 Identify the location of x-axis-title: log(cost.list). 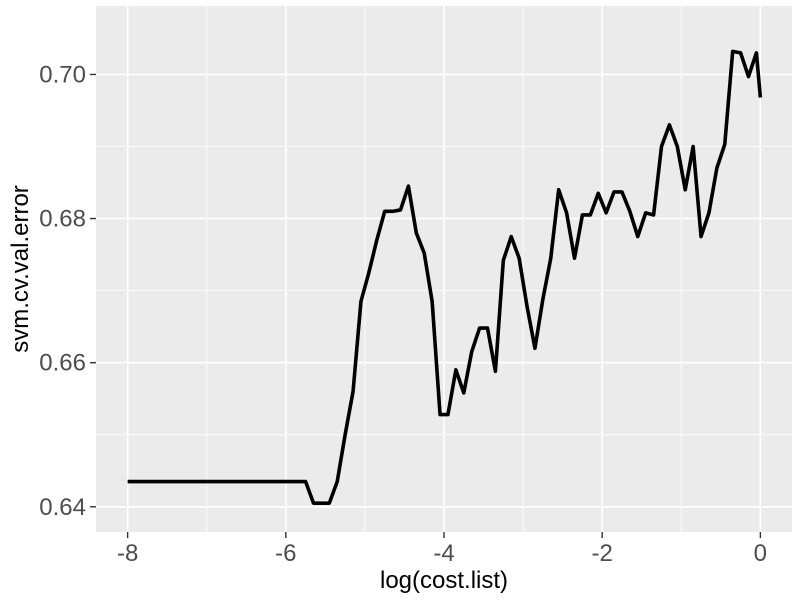
(444, 580).